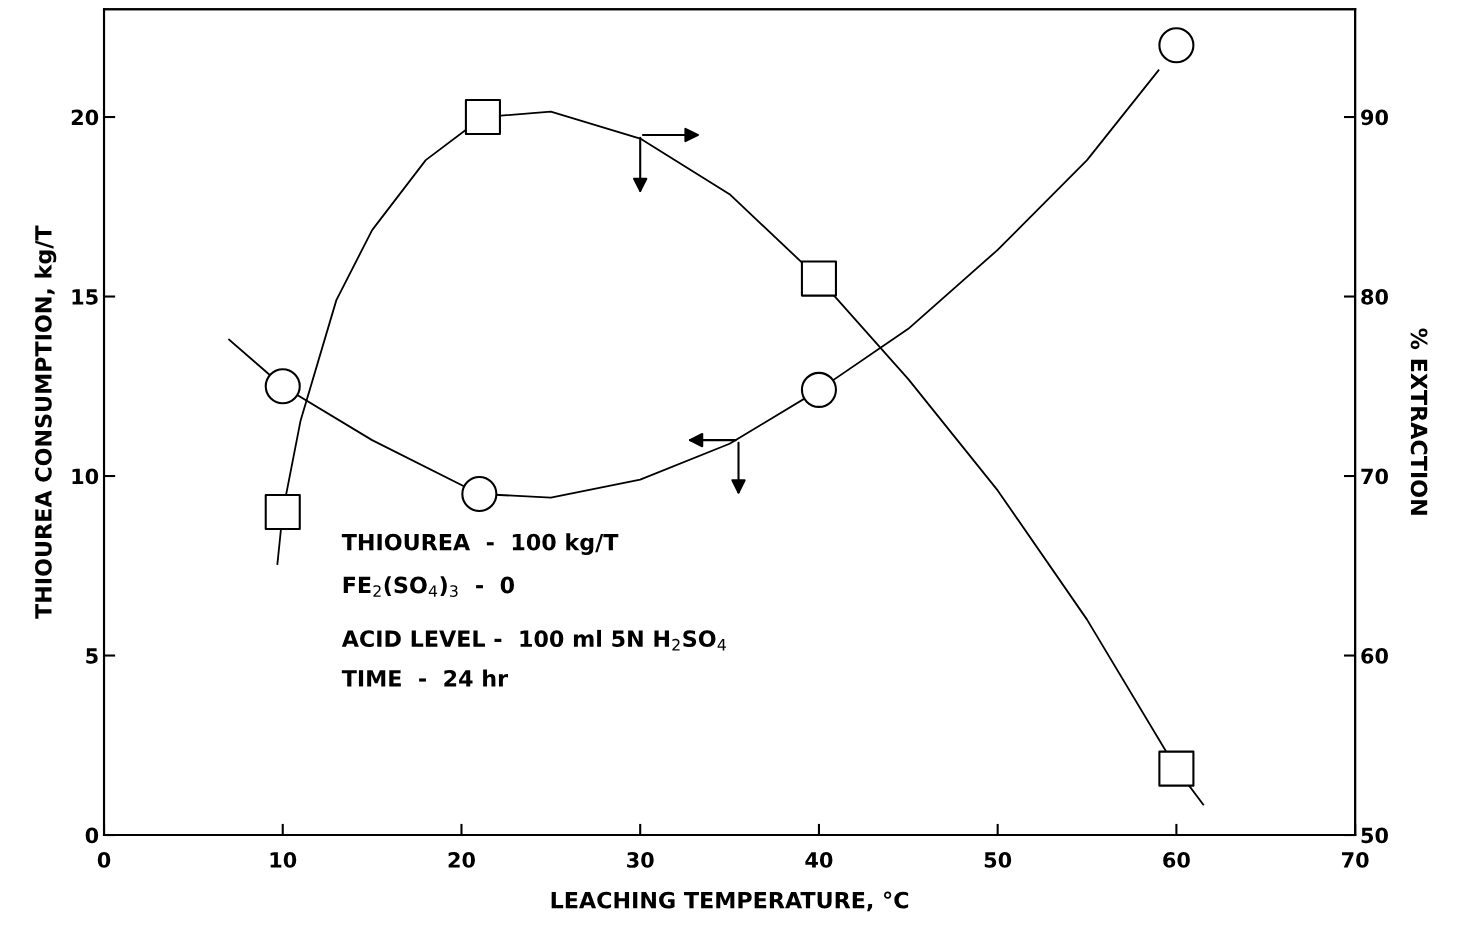 This screenshot has height=933, width=1465. Describe the element at coordinates (1374, 117) in the screenshot. I see `y2-tick-label: 90` at that location.